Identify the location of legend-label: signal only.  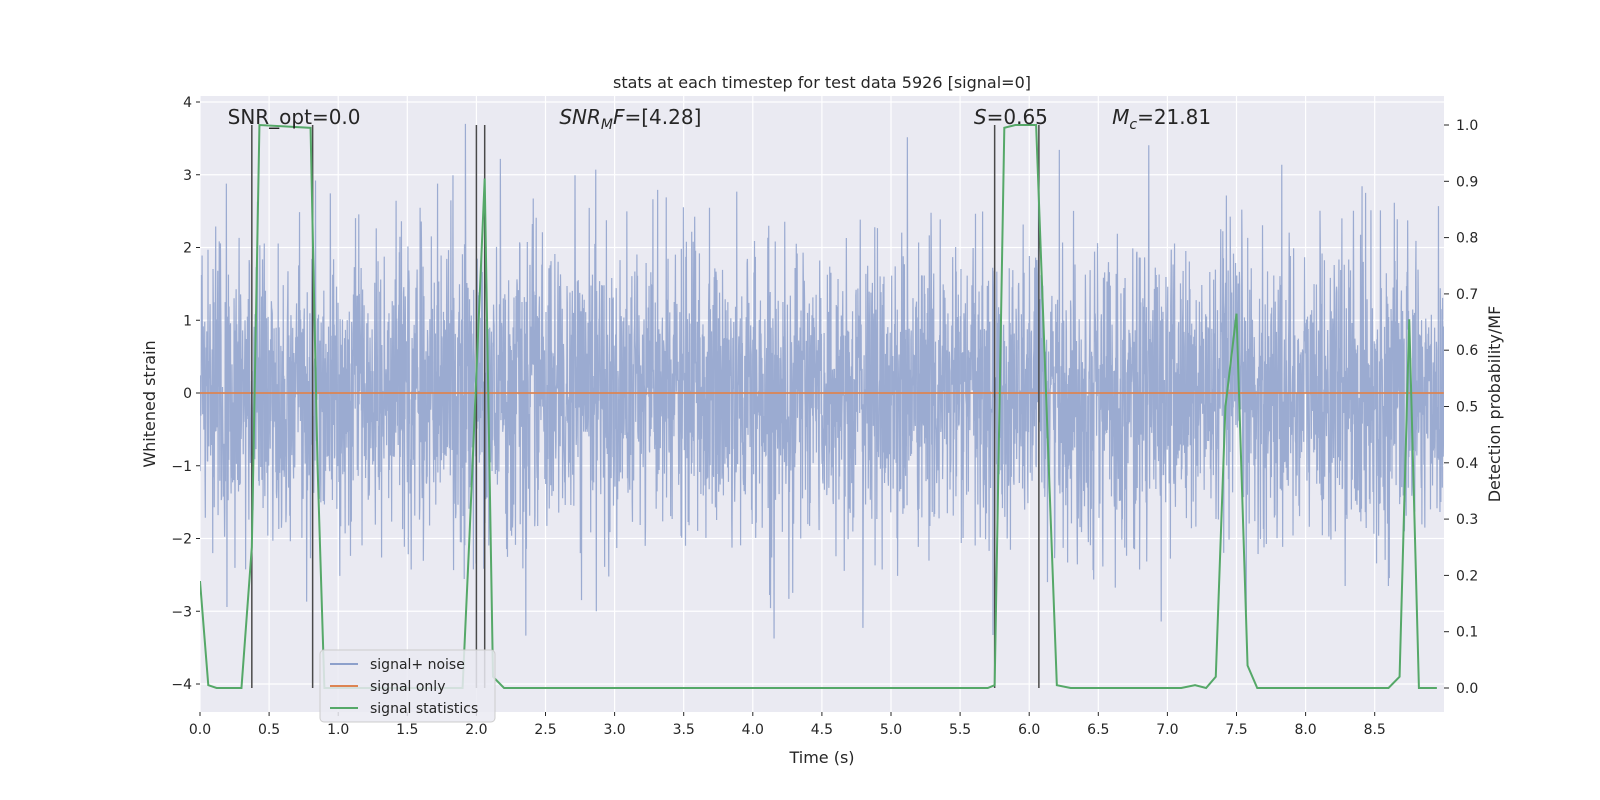
(407, 687).